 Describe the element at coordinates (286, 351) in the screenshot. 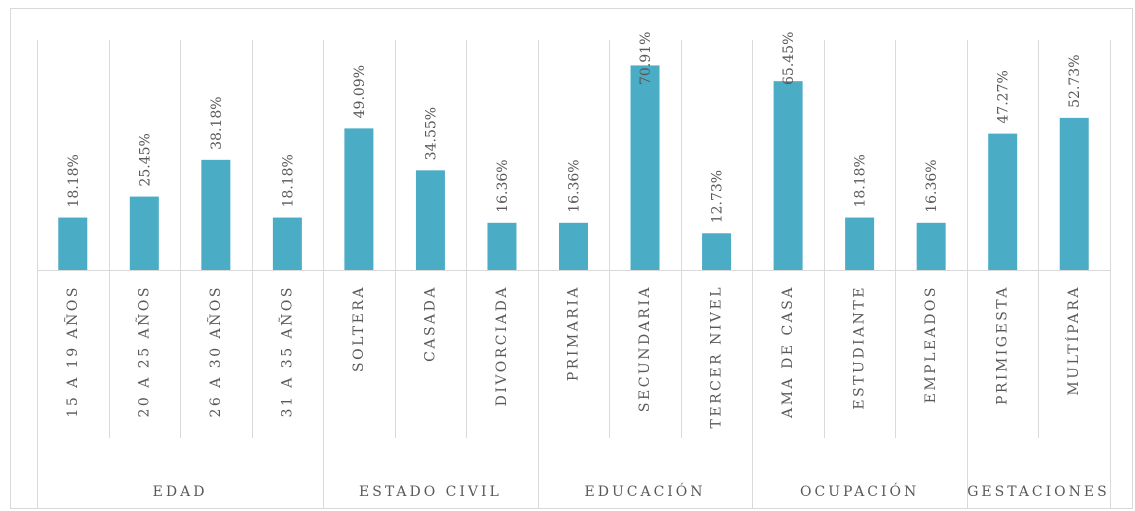

I see `x-tick-label: 31 A 35 AÑOS` at that location.